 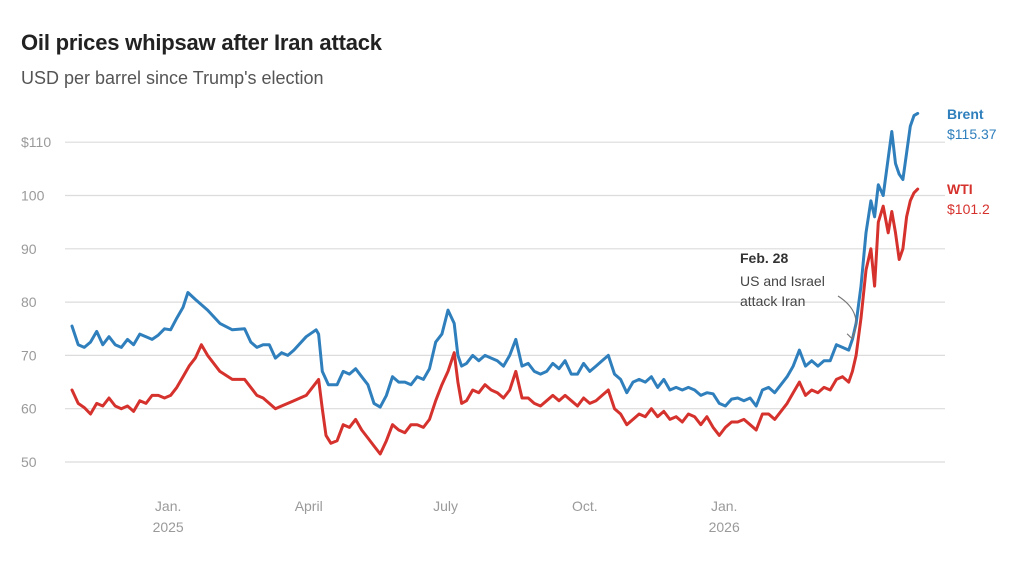 I want to click on y-tick-label: 70, so click(x=29, y=355).